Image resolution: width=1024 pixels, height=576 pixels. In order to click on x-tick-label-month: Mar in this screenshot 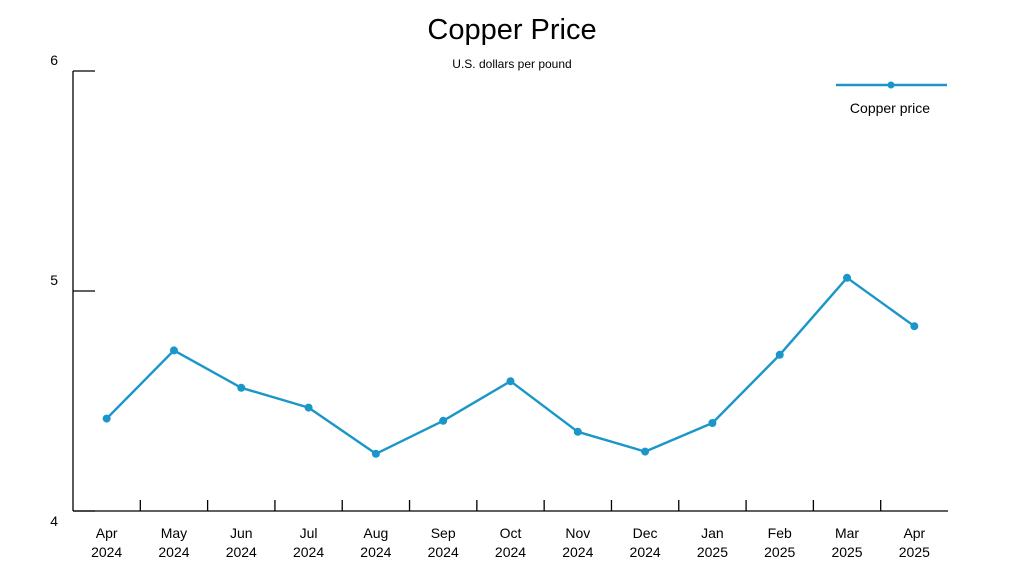, I will do `click(847, 533)`.